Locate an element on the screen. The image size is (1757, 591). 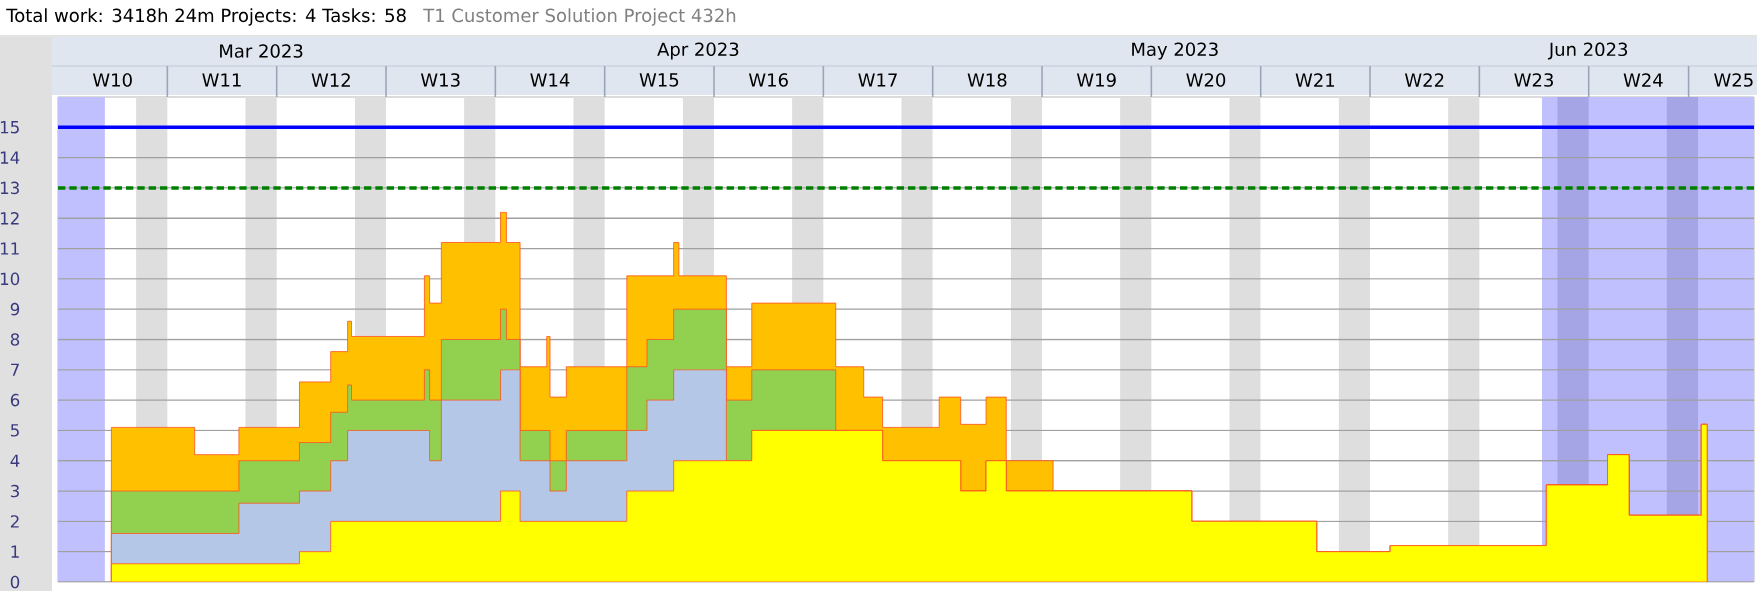
x-tick-label: W20 is located at coordinates (1206, 80).